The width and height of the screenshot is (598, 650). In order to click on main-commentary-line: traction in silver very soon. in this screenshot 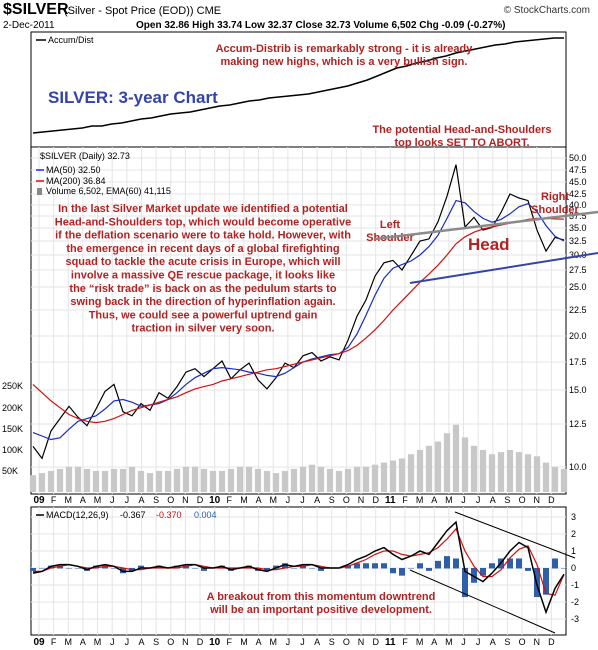, I will do `click(202, 329)`.